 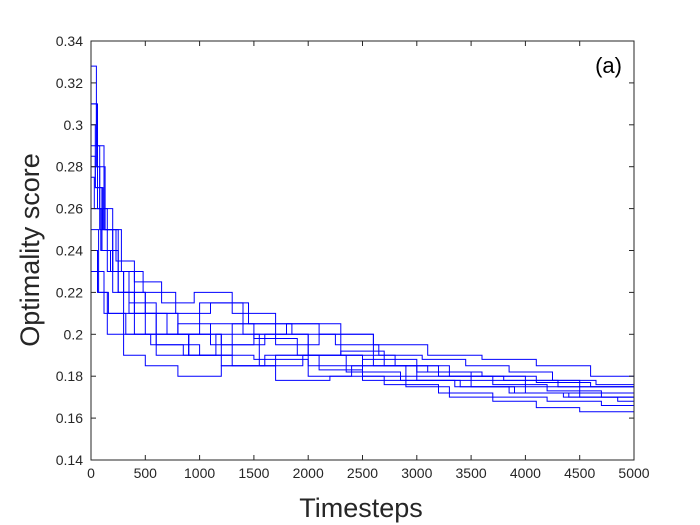 I want to click on y-tick-label: 0.22, so click(x=69, y=292).